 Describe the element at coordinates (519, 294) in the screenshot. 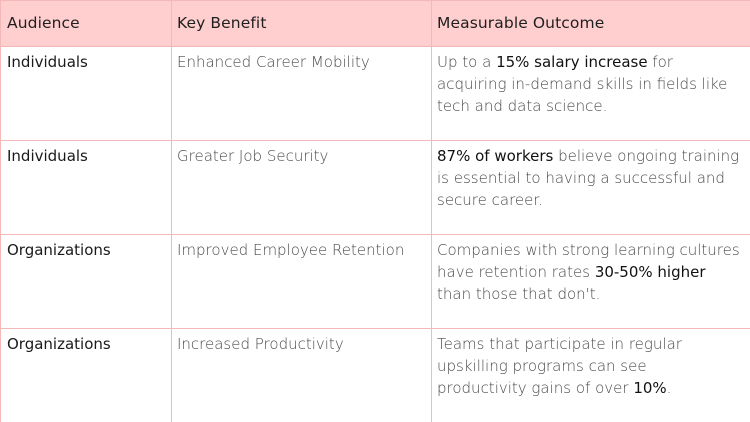

I see `outcome-text: than those that don't.` at that location.